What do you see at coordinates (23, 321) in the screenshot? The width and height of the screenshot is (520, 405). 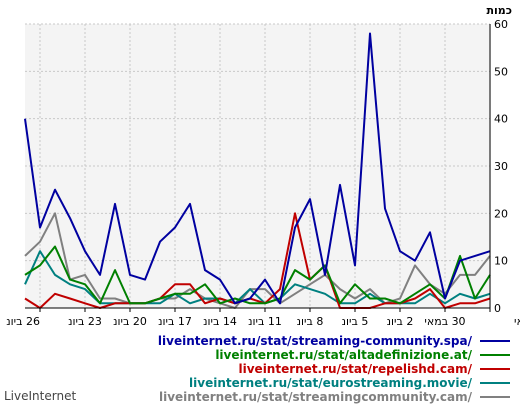 I see `x-tick-label: 26 ביונ` at bounding box center [23, 321].